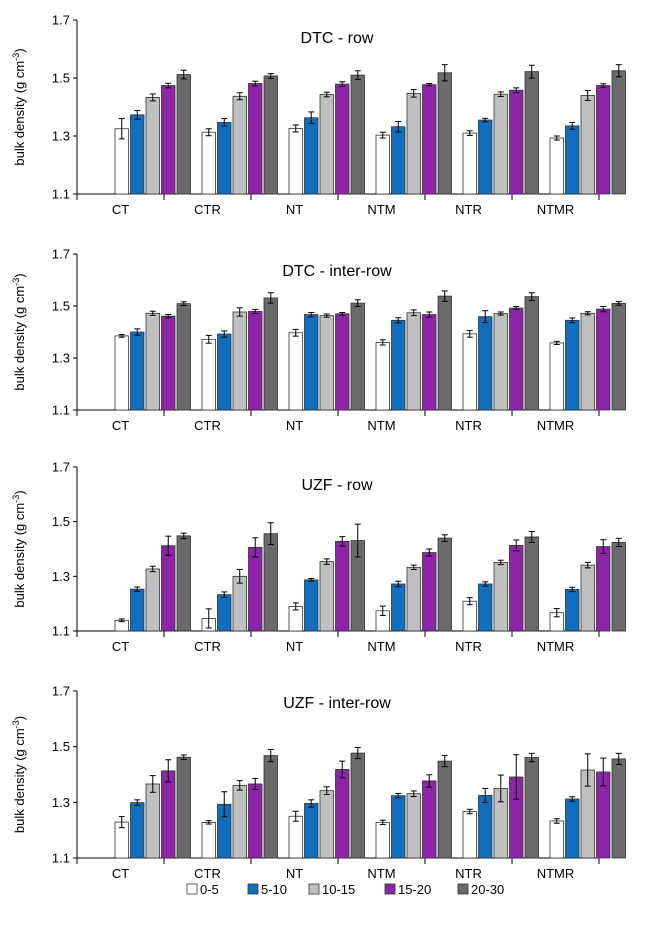 The image size is (645, 932). I want to click on panel-title: DTC - inter-row, so click(337, 271).